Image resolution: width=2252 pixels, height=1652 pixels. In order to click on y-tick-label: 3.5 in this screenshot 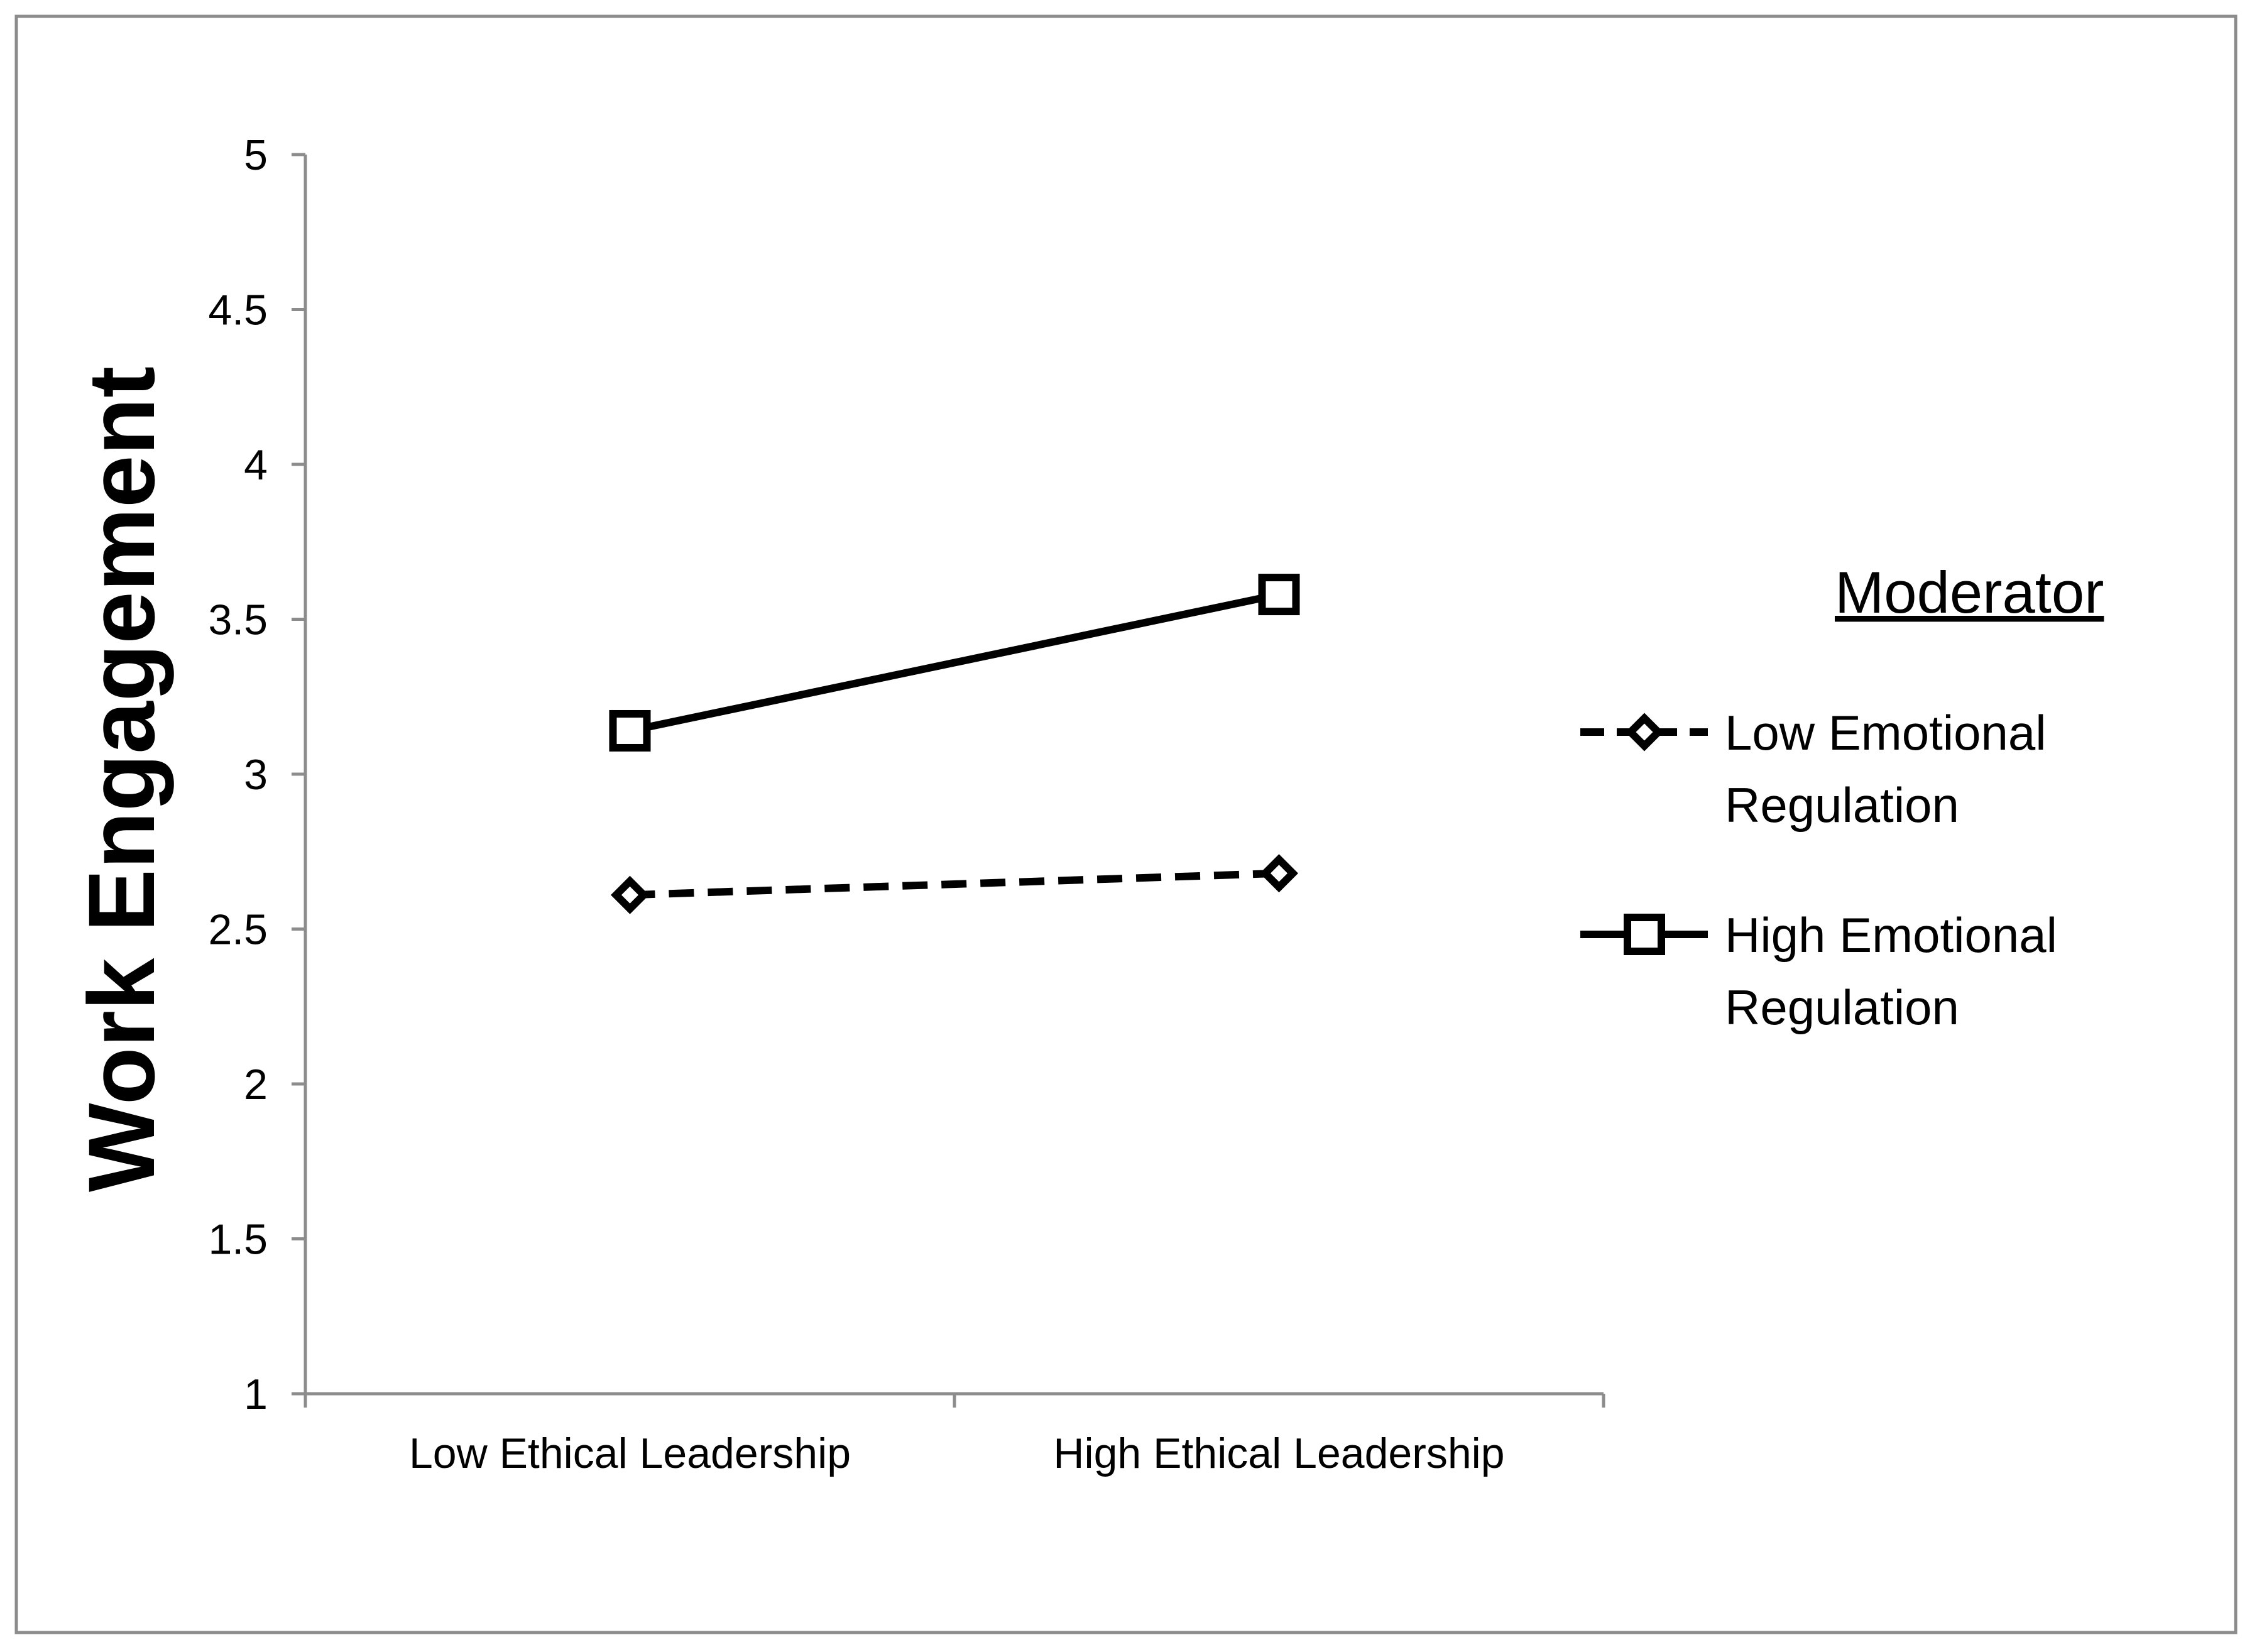, I will do `click(238, 620)`.